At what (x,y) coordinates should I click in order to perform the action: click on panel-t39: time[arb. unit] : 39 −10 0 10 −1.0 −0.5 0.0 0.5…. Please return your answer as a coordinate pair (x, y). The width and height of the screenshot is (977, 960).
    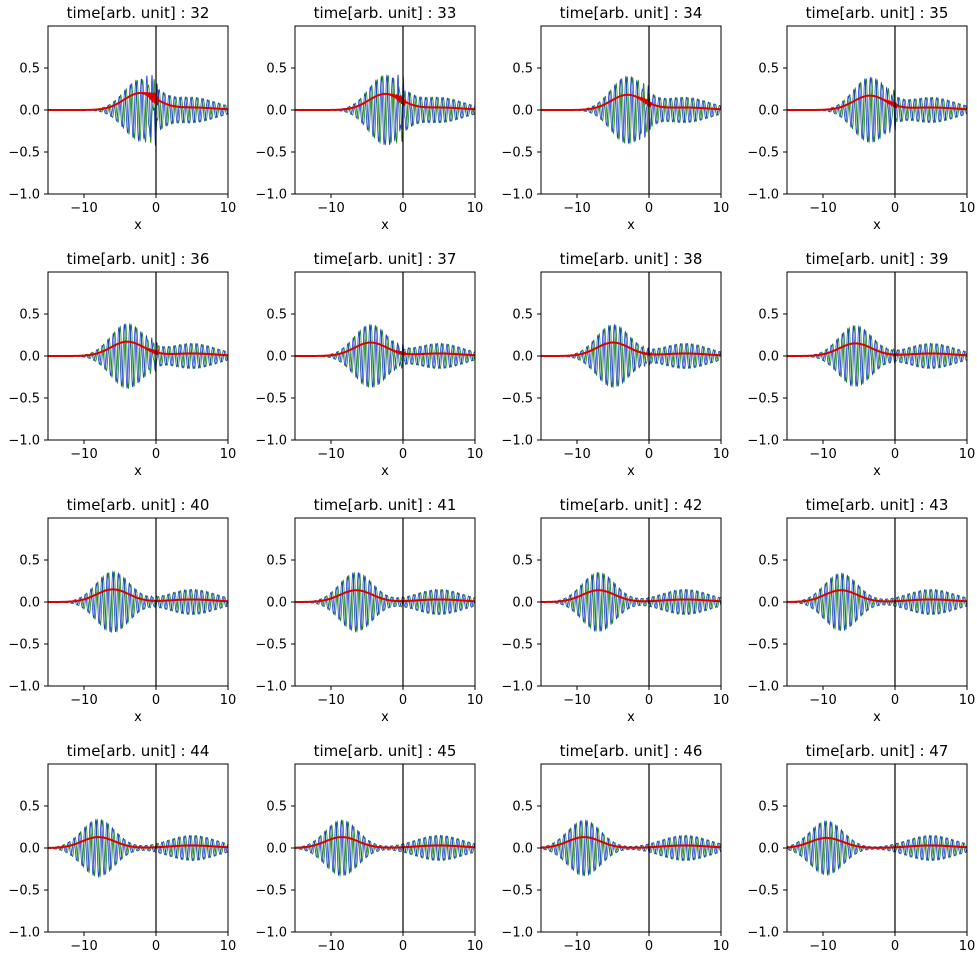
    Looking at the image, I should click on (861, 364).